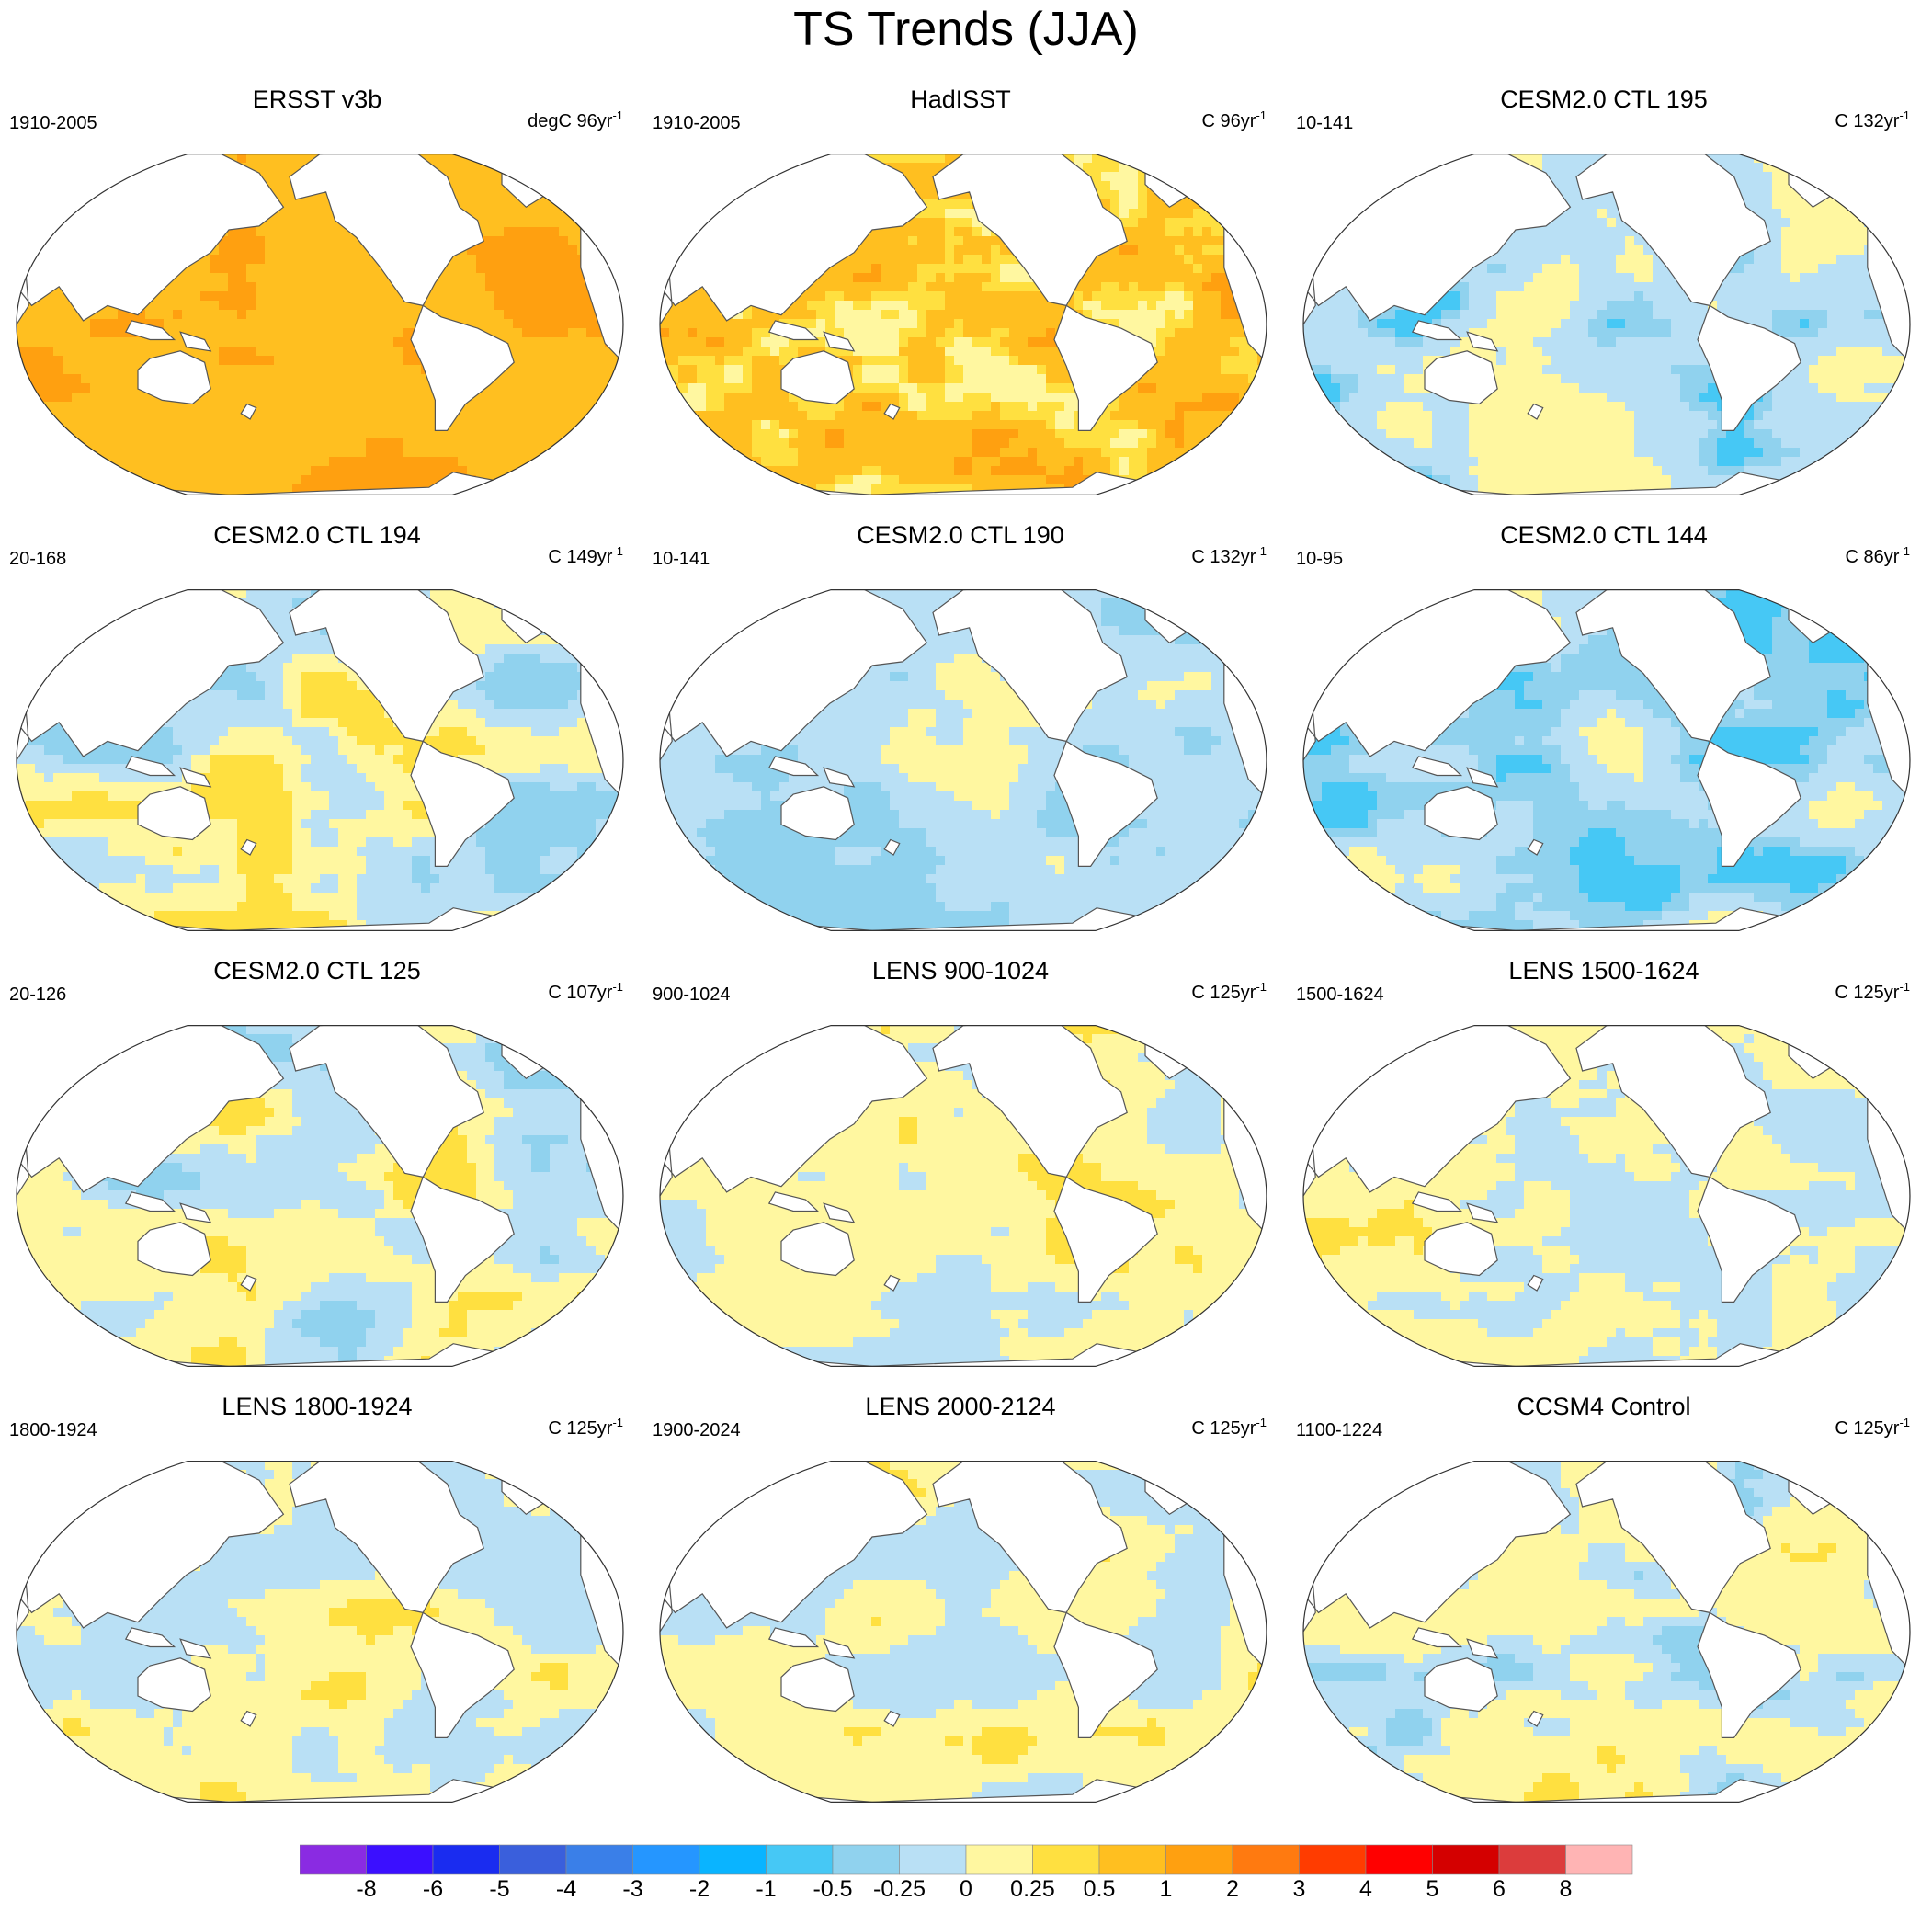 Image resolution: width=1932 pixels, height=1912 pixels. Describe the element at coordinates (1878, 557) in the screenshot. I see `panel-units: C 86yr-1` at that location.